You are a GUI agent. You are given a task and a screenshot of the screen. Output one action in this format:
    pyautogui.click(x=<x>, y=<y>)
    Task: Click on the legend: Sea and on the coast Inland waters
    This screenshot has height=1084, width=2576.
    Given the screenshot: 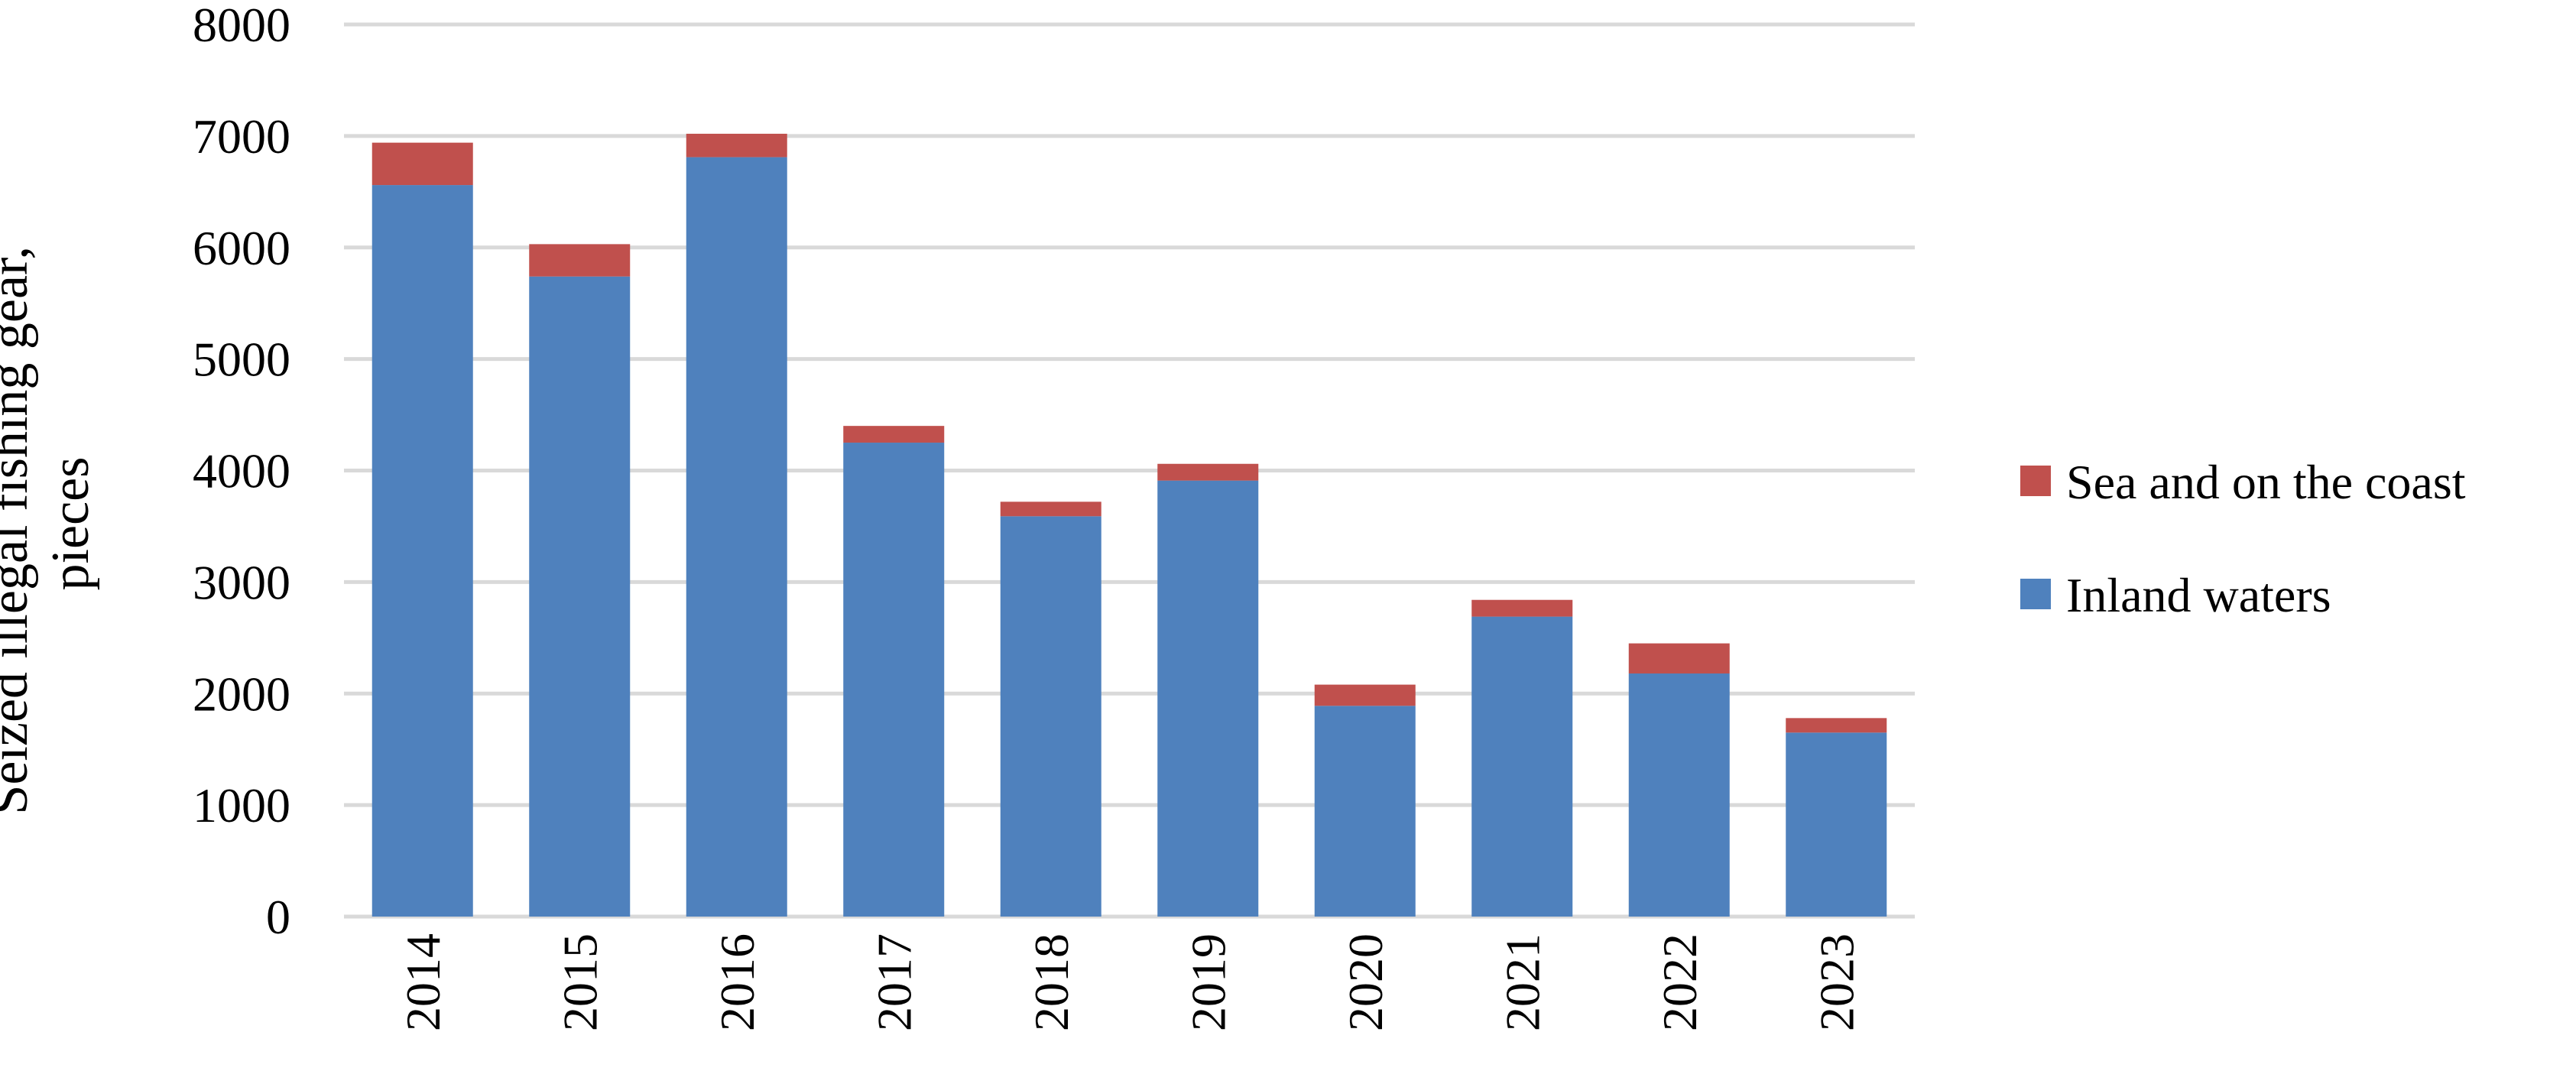 What is the action you would take?
    pyautogui.click(x=2243, y=538)
    